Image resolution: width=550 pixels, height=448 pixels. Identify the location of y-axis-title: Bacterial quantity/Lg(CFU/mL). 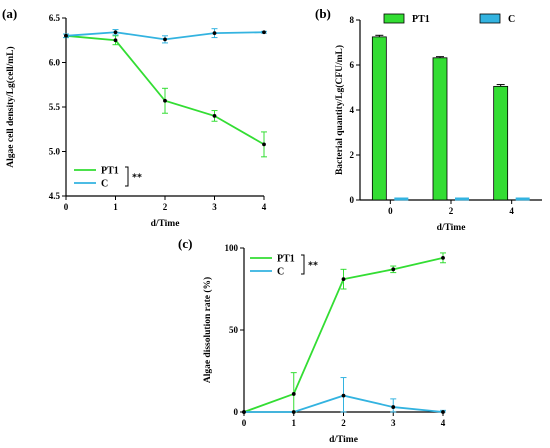
(339, 110).